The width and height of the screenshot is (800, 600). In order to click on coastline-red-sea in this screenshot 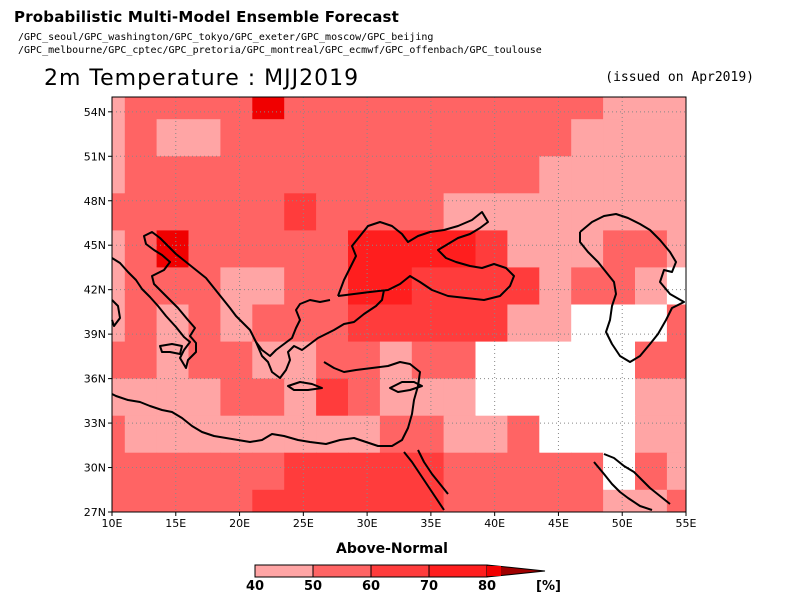, I will do `click(424, 481)`.